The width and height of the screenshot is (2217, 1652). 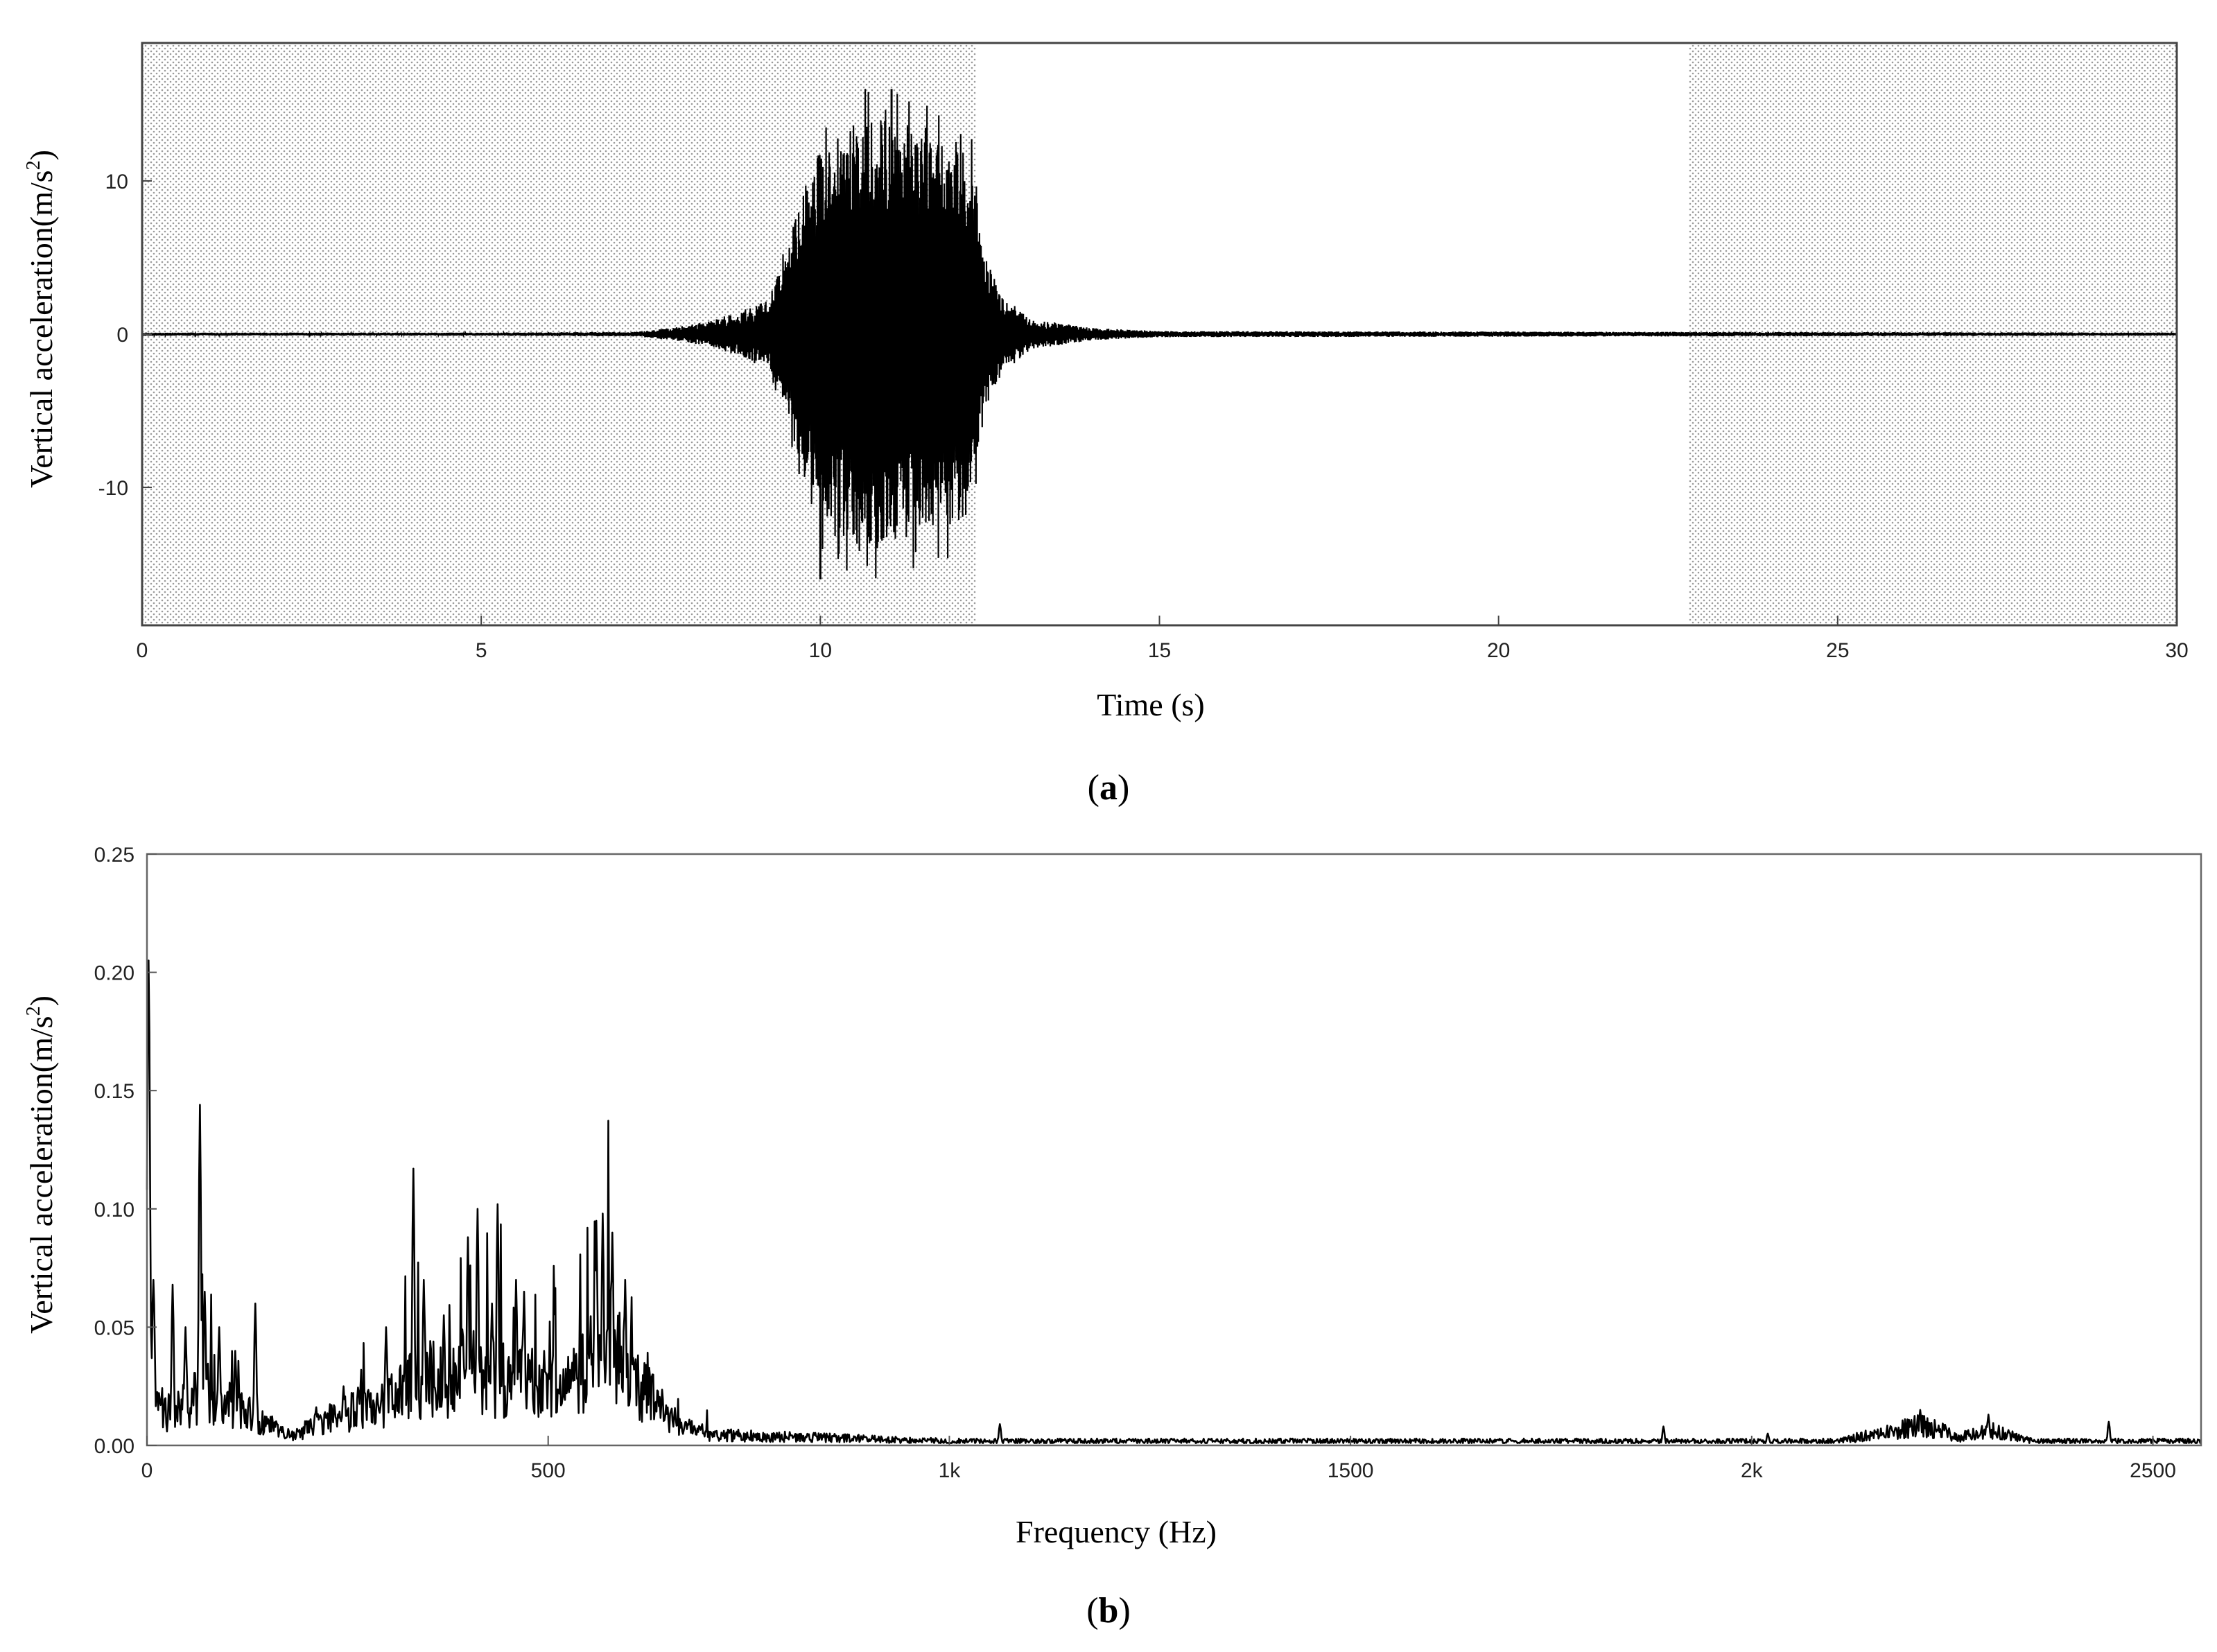 What do you see at coordinates (548, 1470) in the screenshot?
I see `x-tick-label: 500` at bounding box center [548, 1470].